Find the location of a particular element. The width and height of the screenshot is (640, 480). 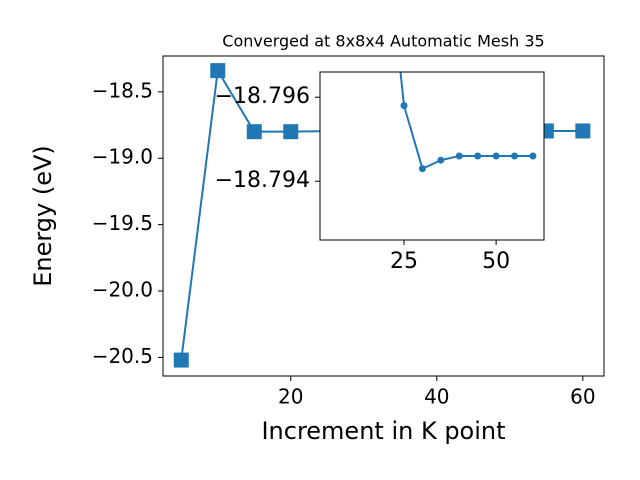

chart-title: Converged at 8x8x4 Automatic Mesh 35 is located at coordinates (383, 41).